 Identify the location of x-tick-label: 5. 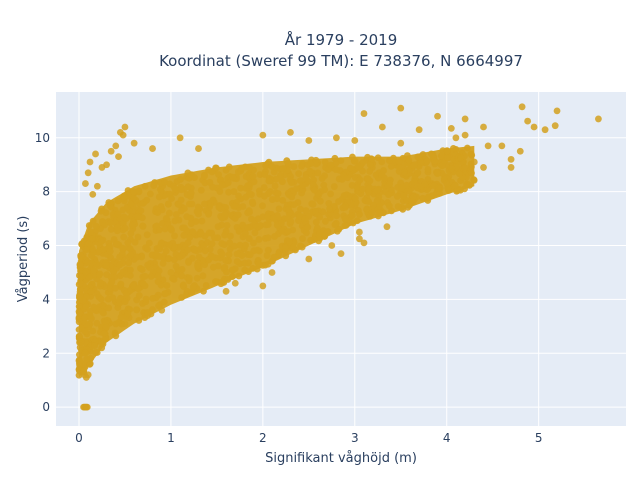
(539, 438).